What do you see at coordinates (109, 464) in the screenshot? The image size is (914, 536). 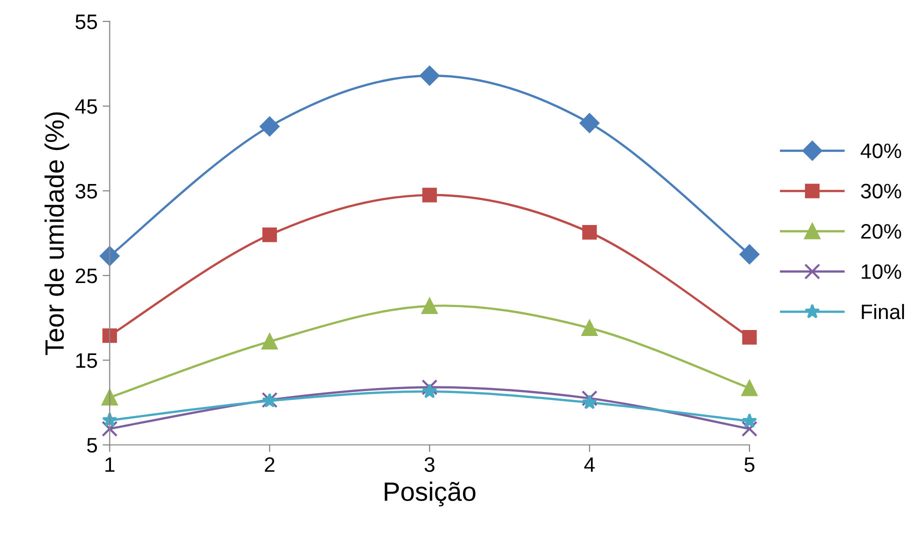 I see `x-tick-label: 1` at bounding box center [109, 464].